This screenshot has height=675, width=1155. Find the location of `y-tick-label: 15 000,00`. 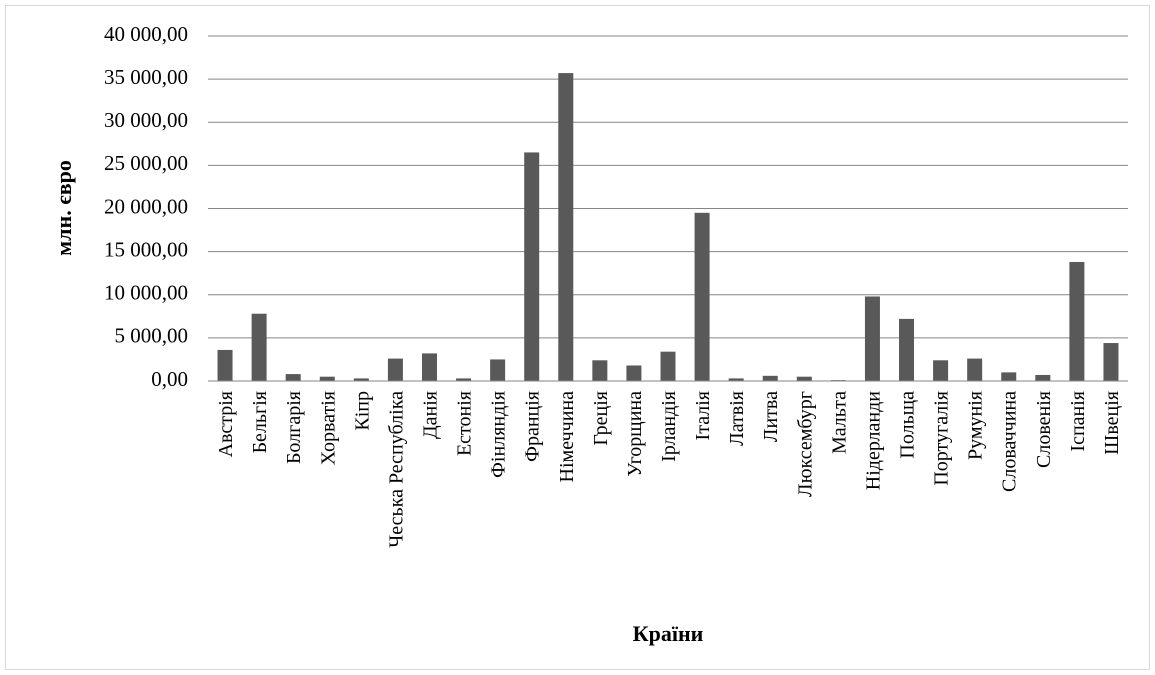

y-tick-label: 15 000,00 is located at coordinates (146, 249).